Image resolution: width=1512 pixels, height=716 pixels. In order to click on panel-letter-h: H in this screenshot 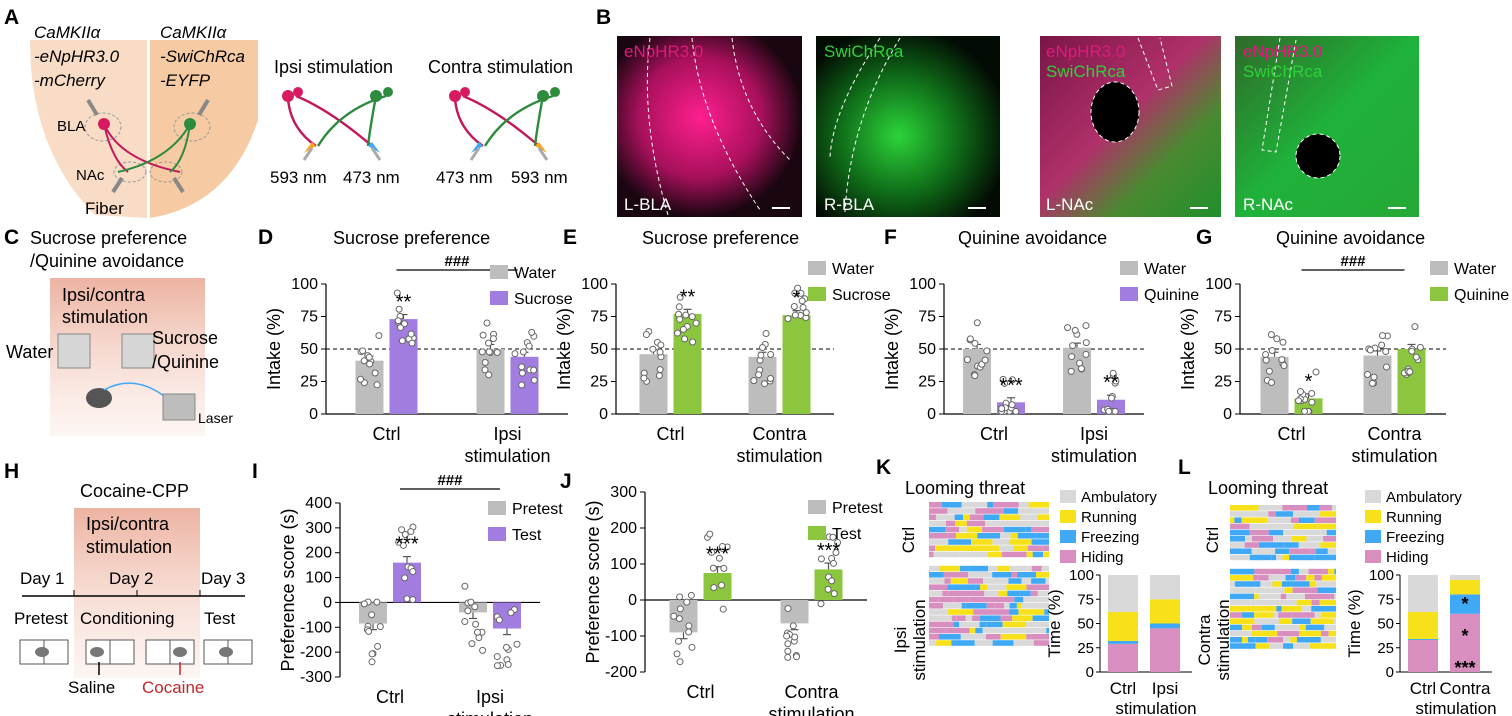, I will do `click(11, 471)`.